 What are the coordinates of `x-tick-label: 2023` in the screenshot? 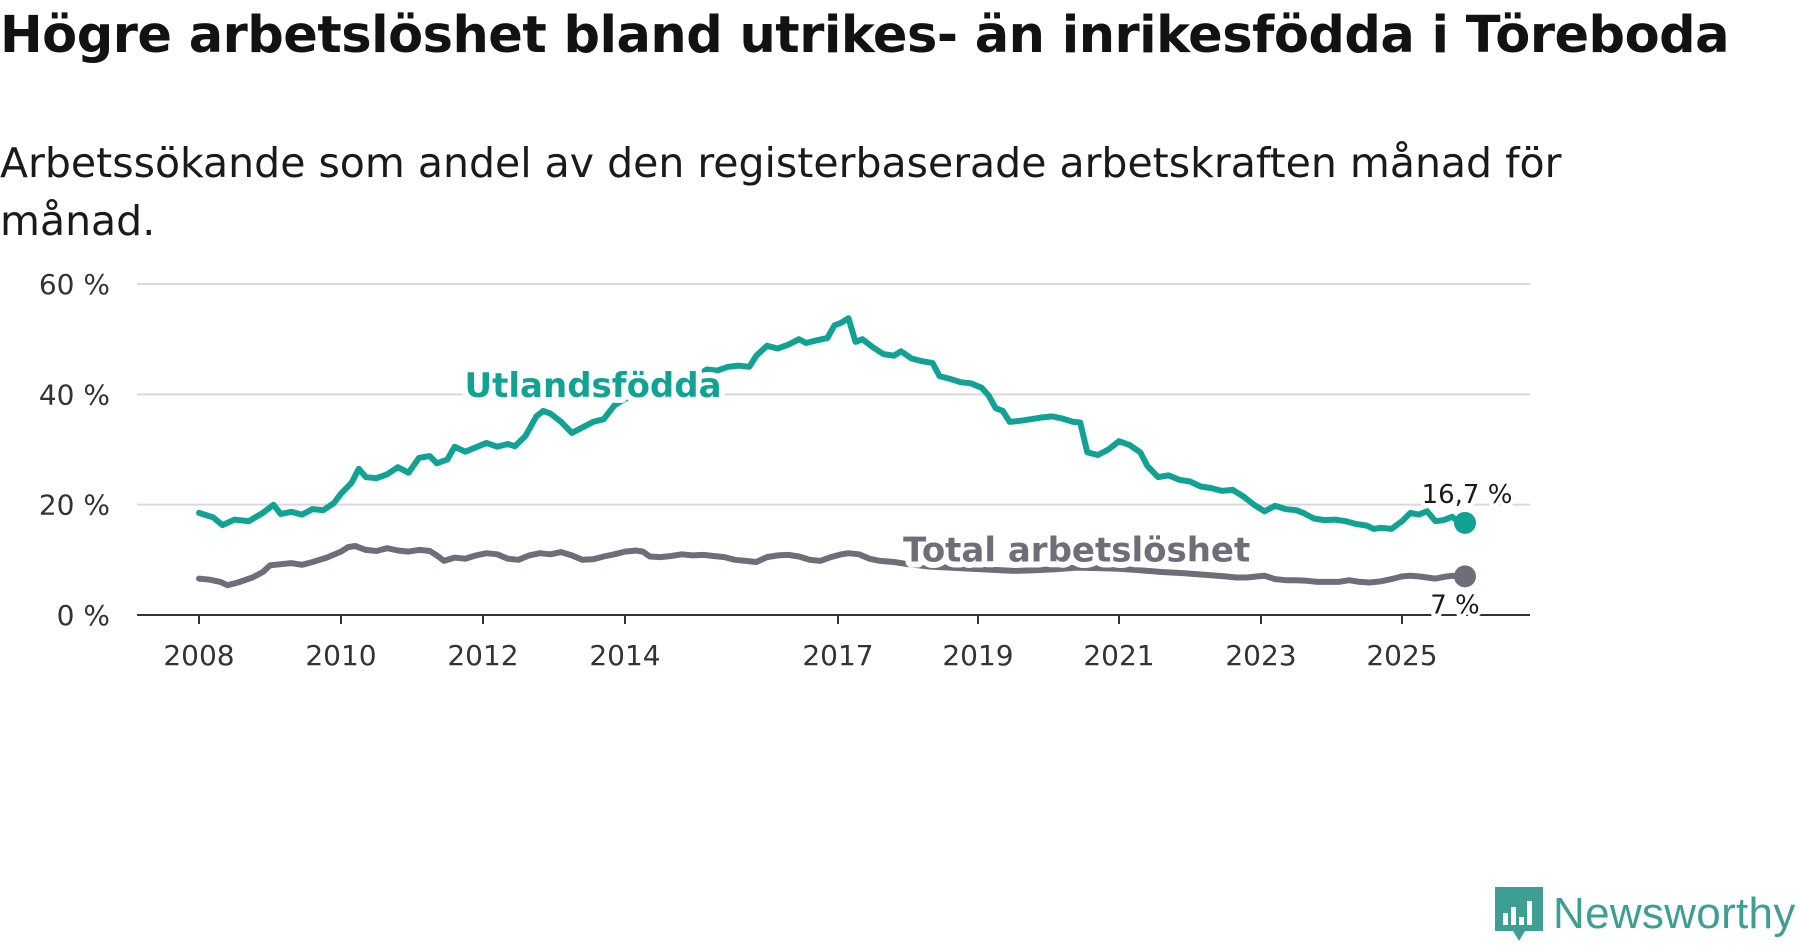 It's located at (1260, 655).